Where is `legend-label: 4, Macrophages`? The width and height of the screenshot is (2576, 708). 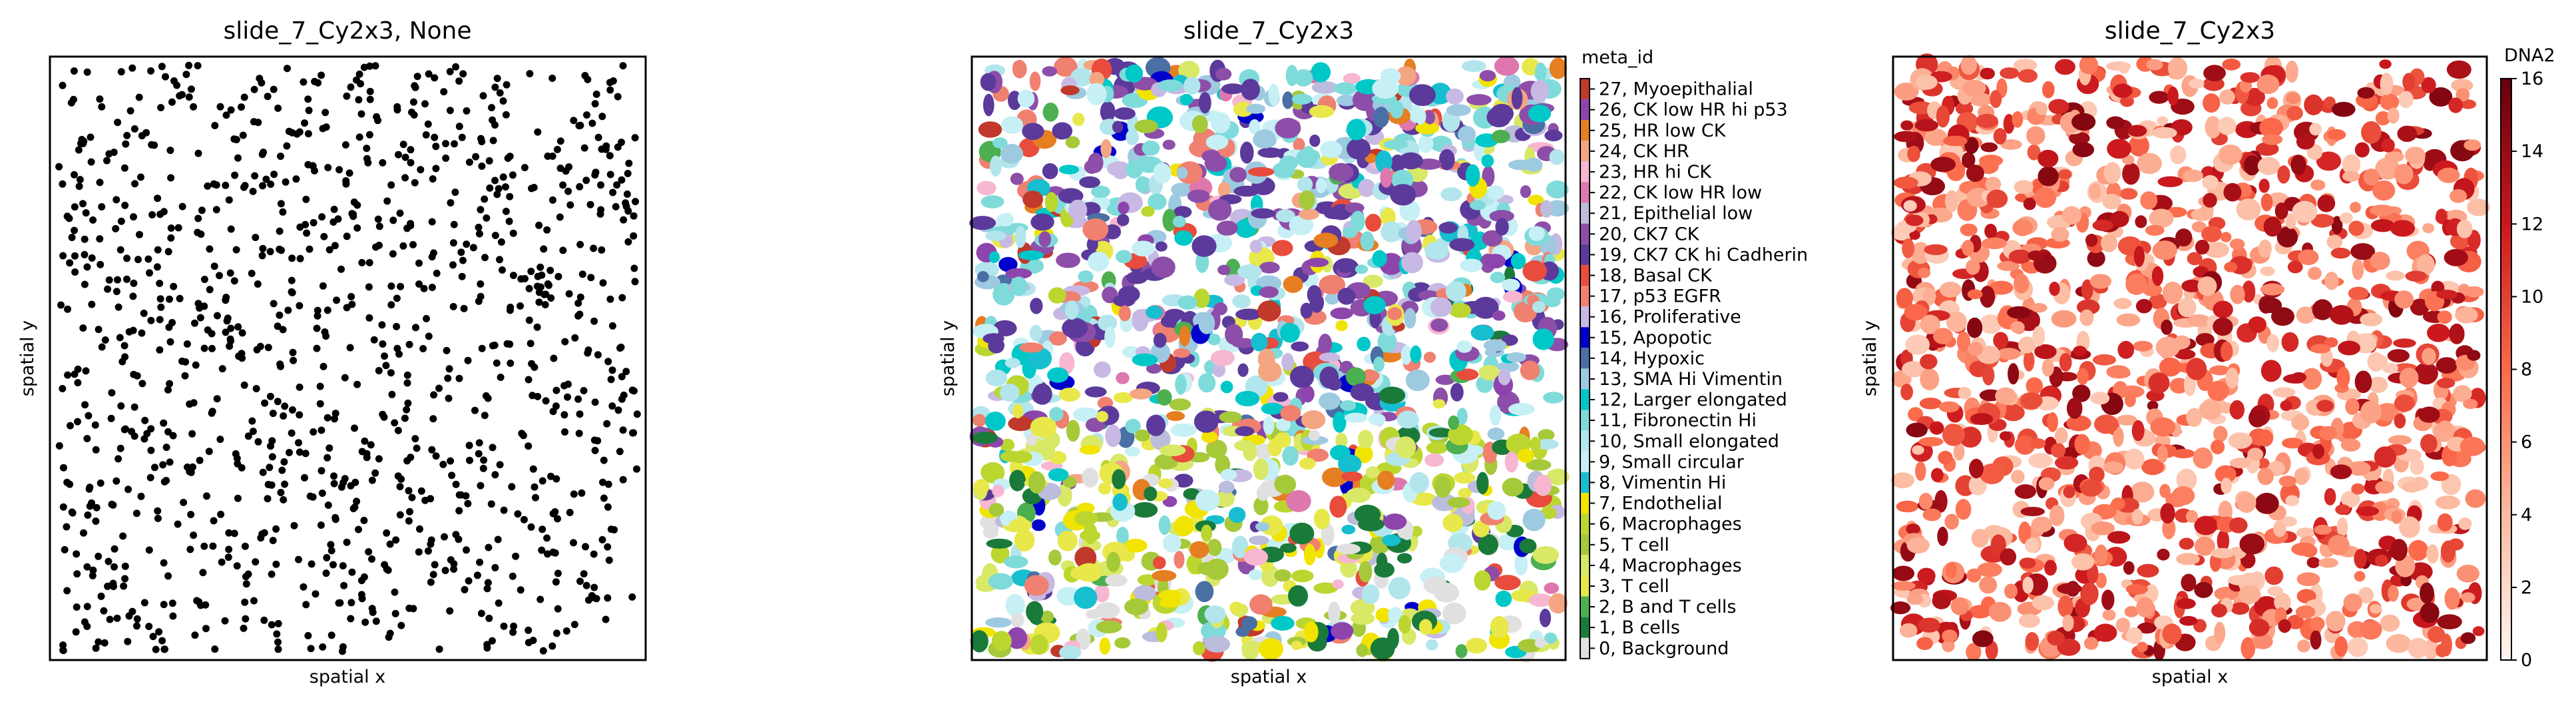 legend-label: 4, Macrophages is located at coordinates (1670, 565).